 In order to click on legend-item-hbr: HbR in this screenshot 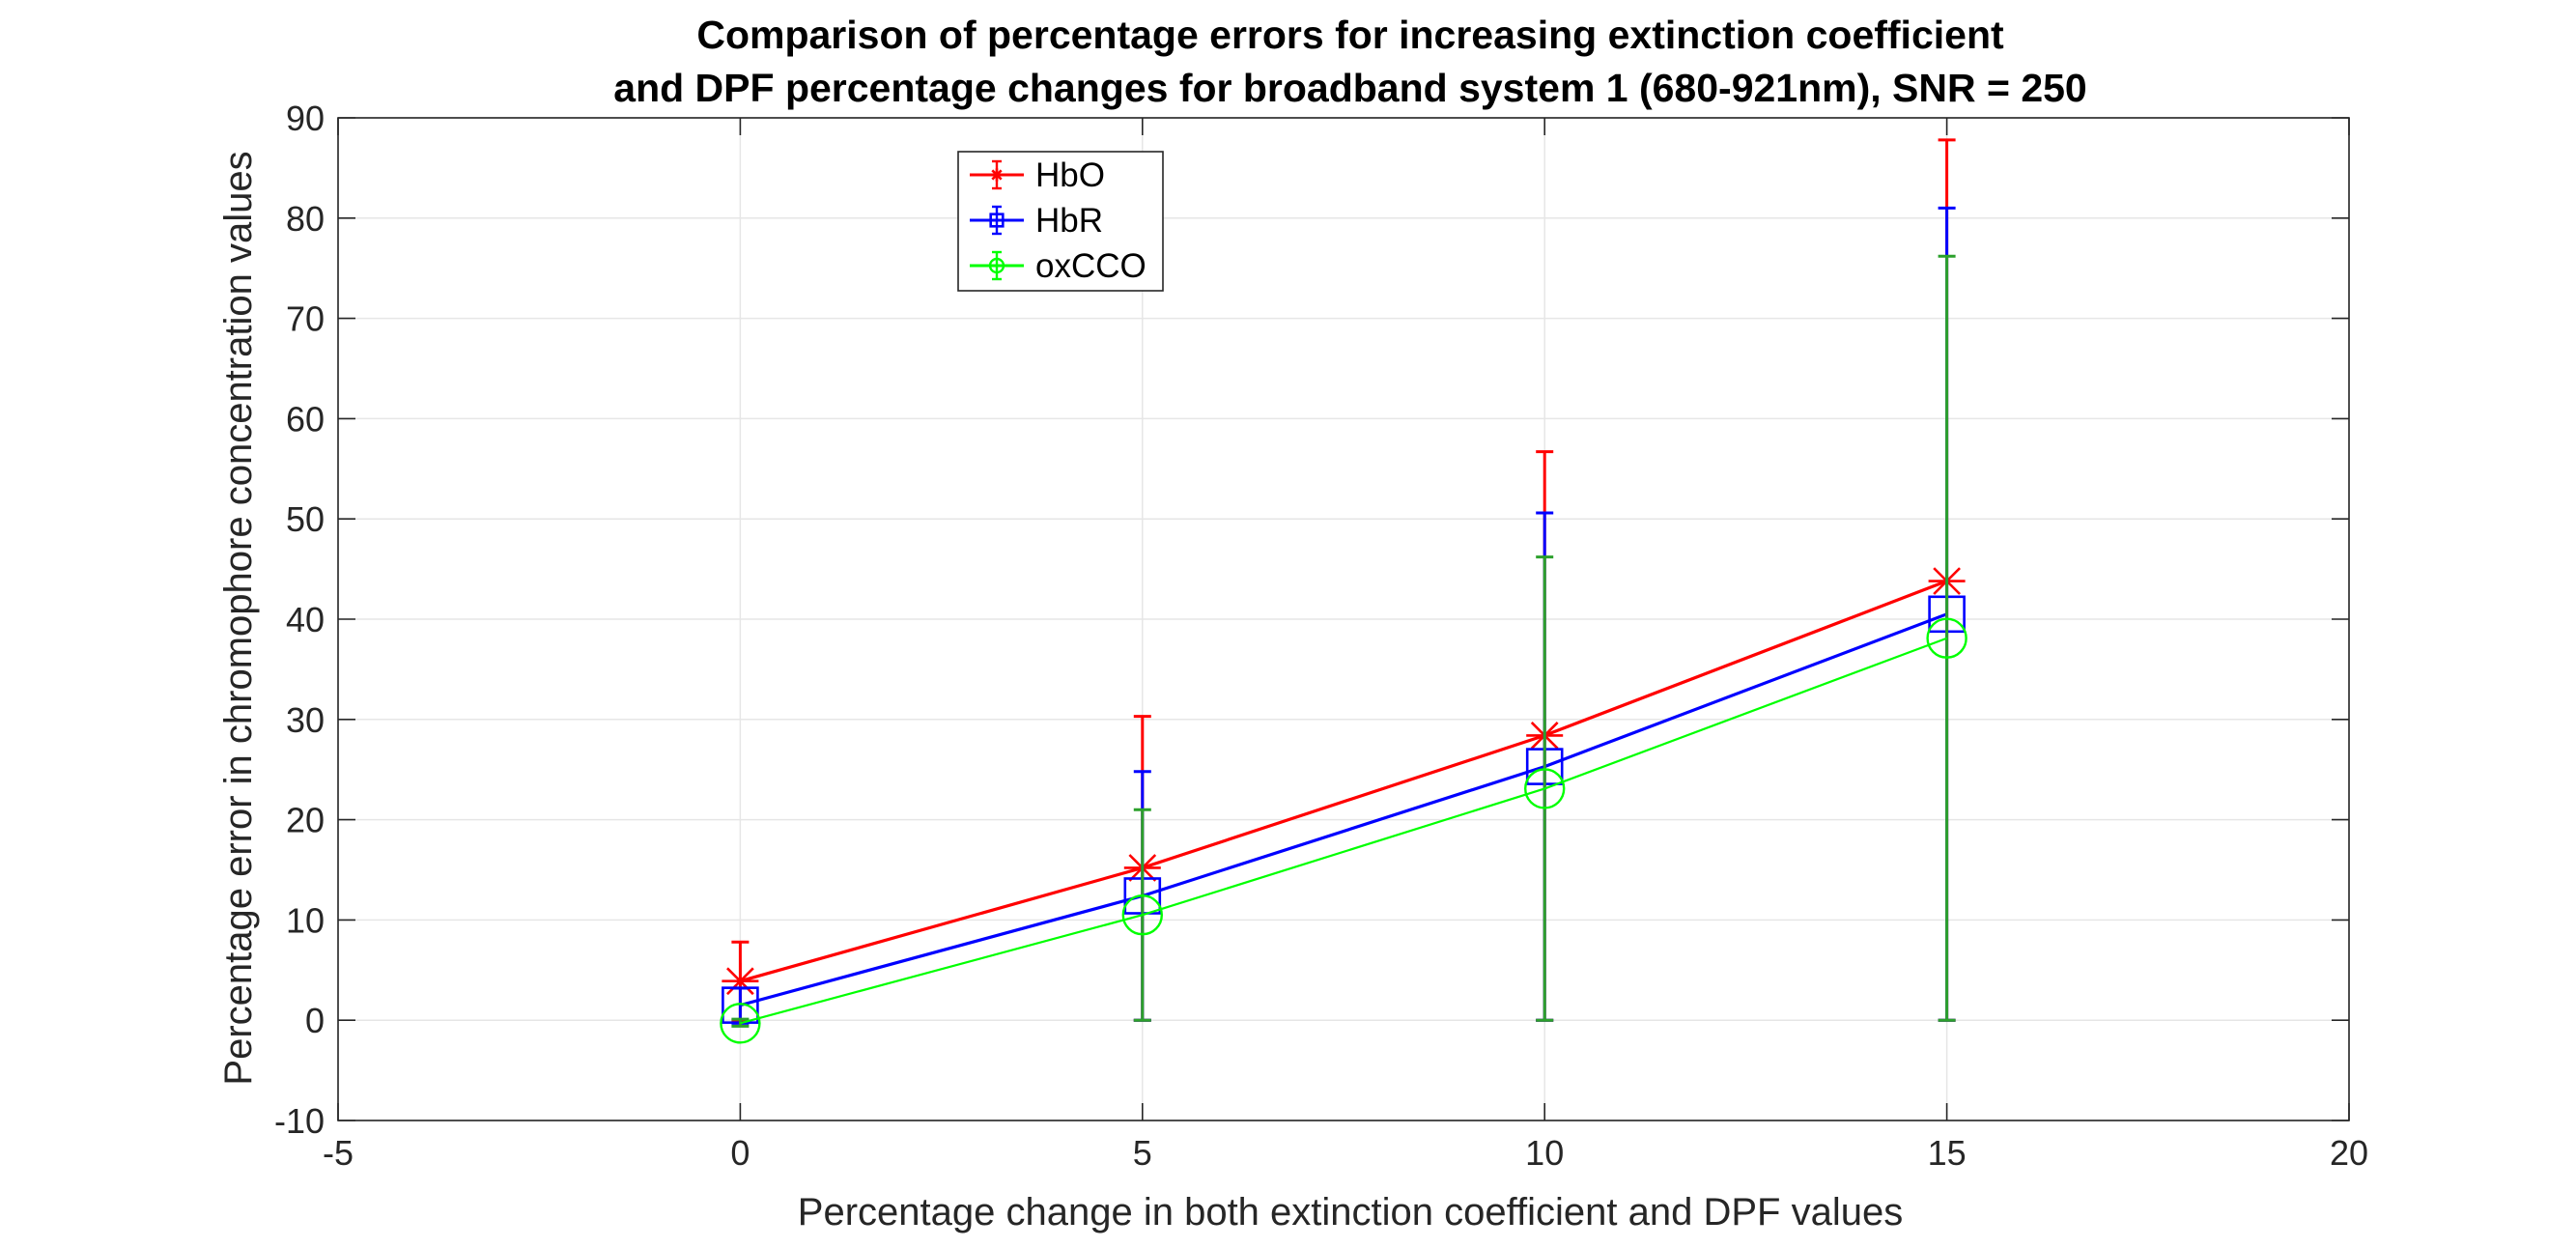, I will do `click(1036, 221)`.